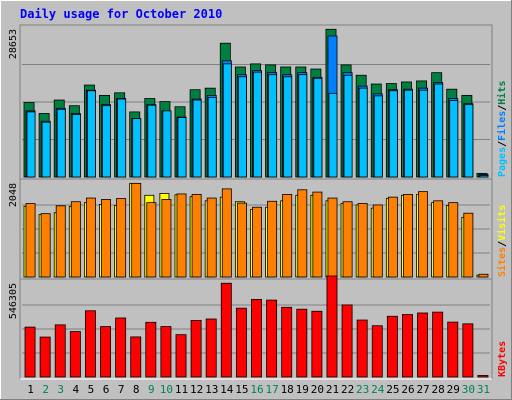 This screenshot has height=400, width=512. I want to click on x-tick-label: 3, so click(60, 389).